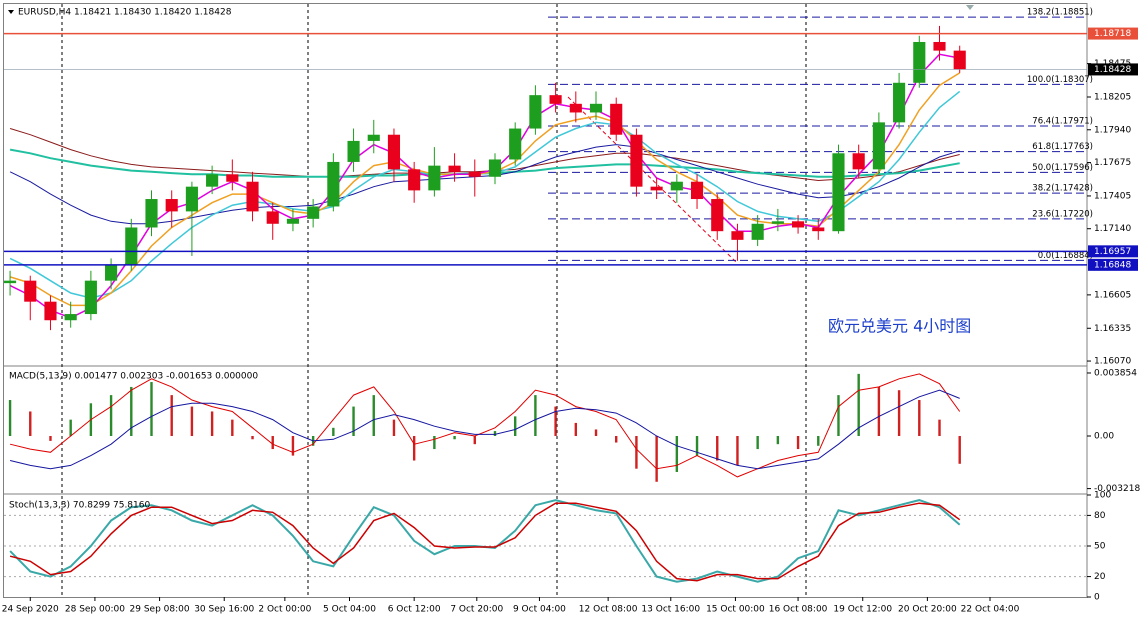  I want to click on annotation: 欧元兑美元 4小时图, so click(899, 326).